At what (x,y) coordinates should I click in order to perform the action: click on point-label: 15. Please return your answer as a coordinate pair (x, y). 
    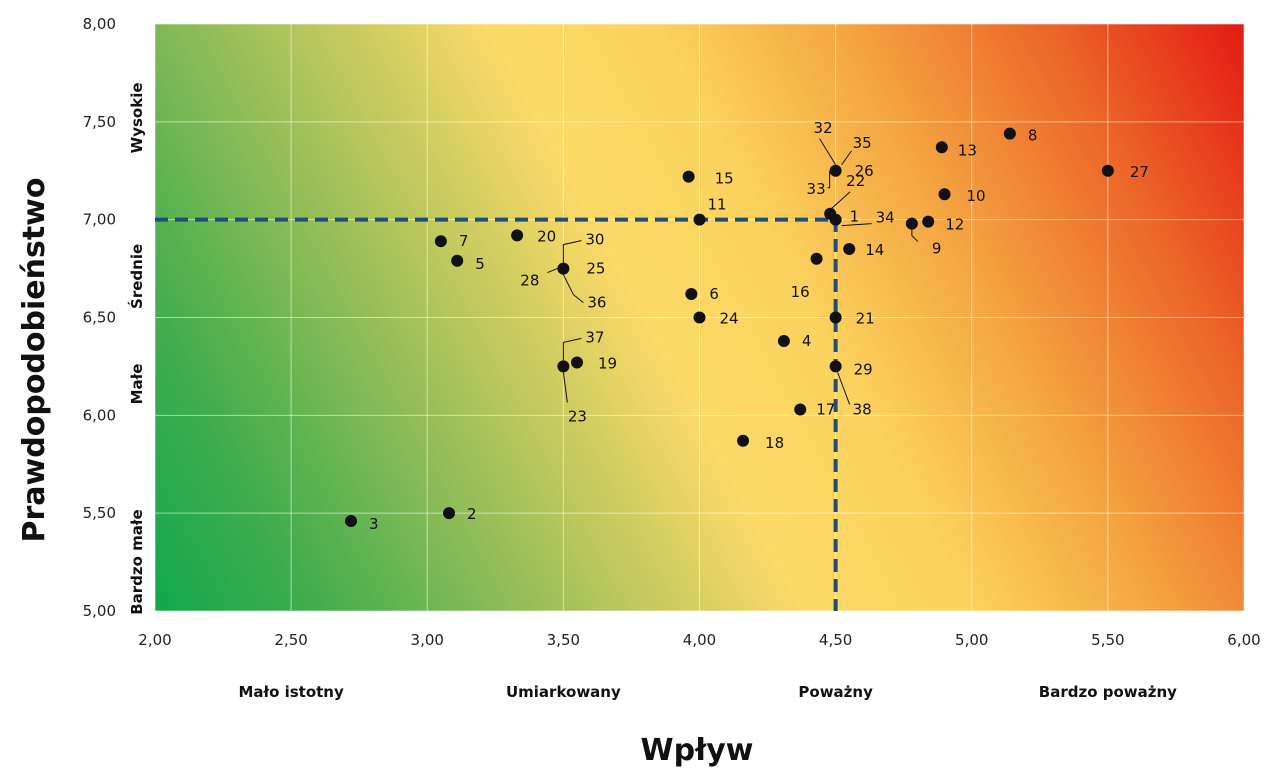
    Looking at the image, I should click on (724, 179).